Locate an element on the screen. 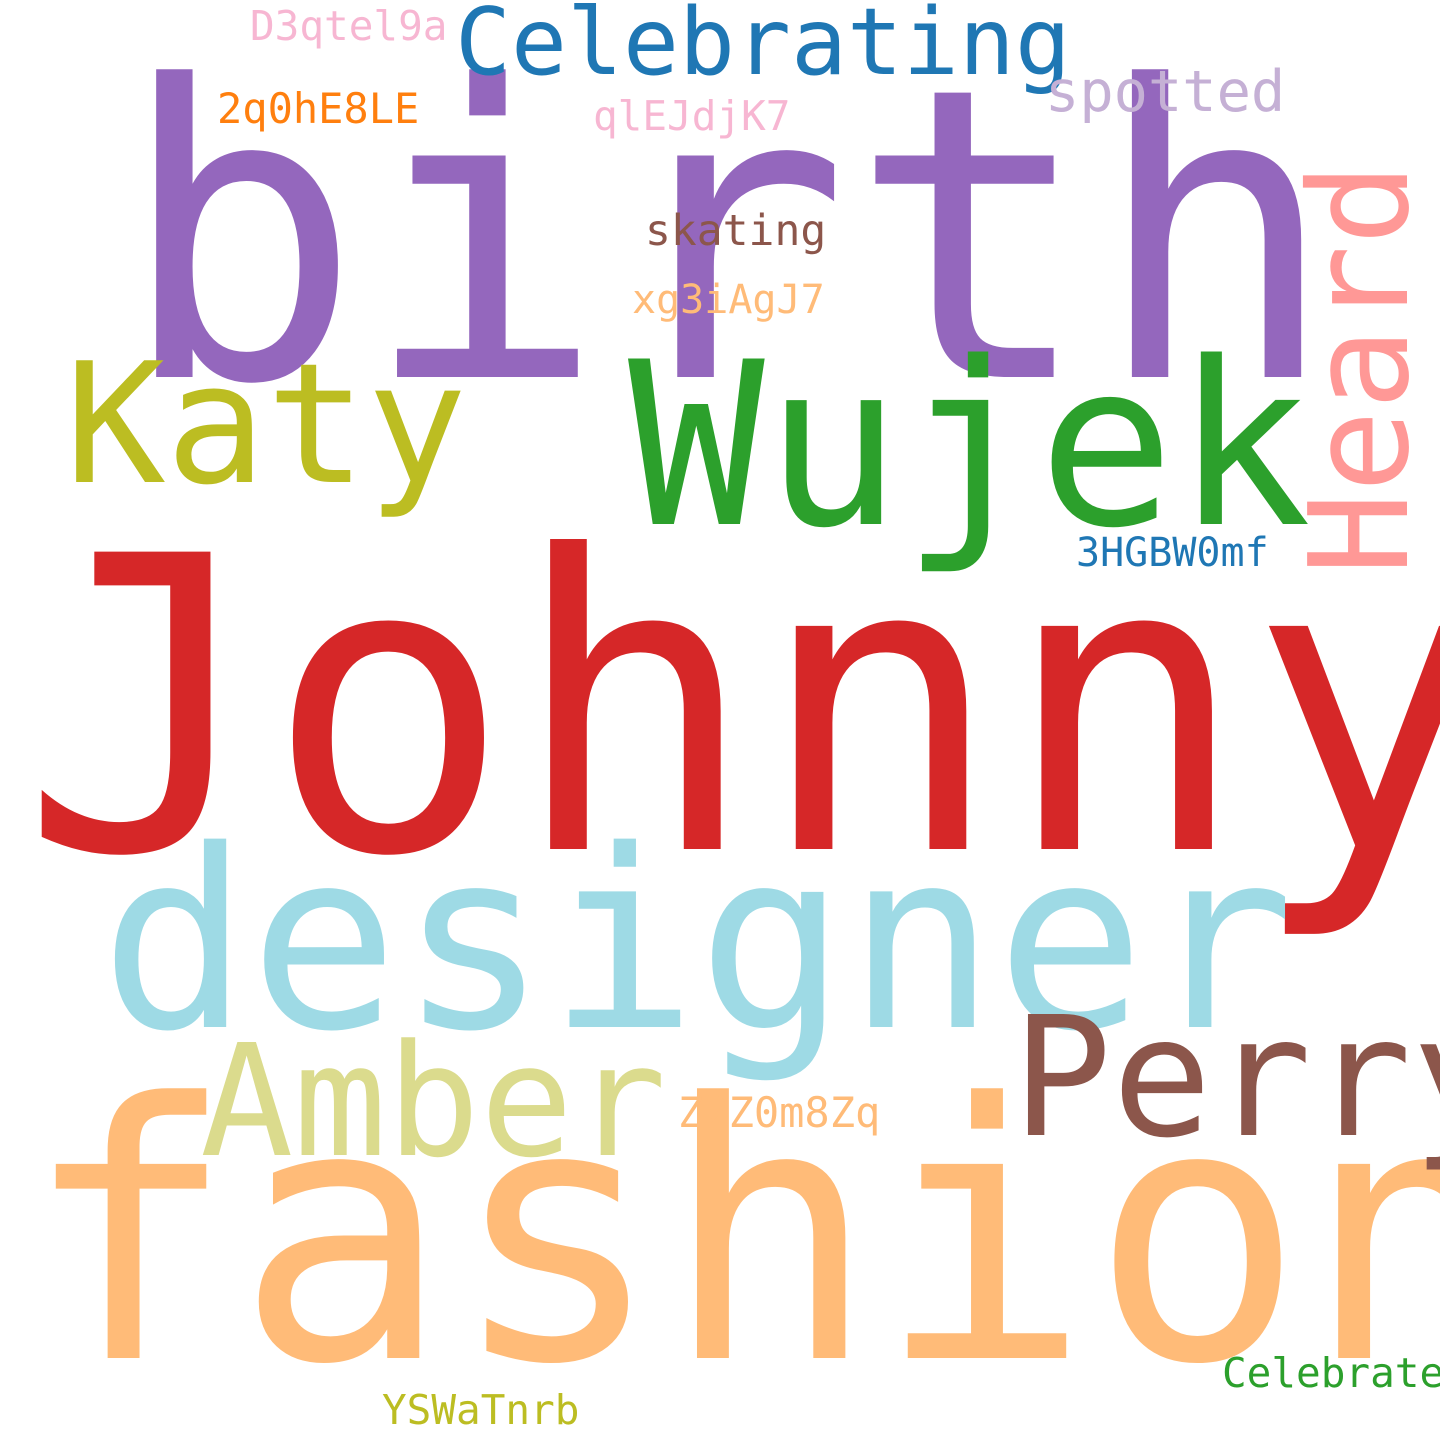  word-celebrate: Celebrate is located at coordinates (1331, 1373).